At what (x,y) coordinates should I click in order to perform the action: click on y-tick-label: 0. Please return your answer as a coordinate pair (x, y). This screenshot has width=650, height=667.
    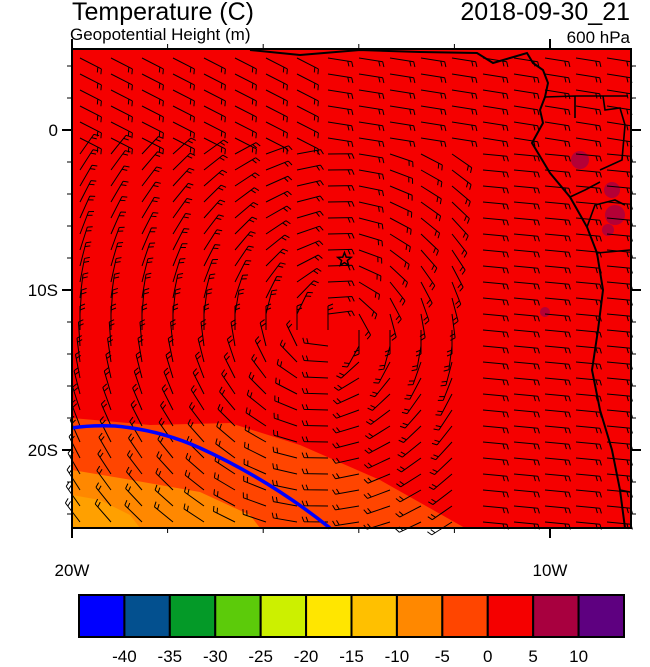
    Looking at the image, I should click on (53, 130).